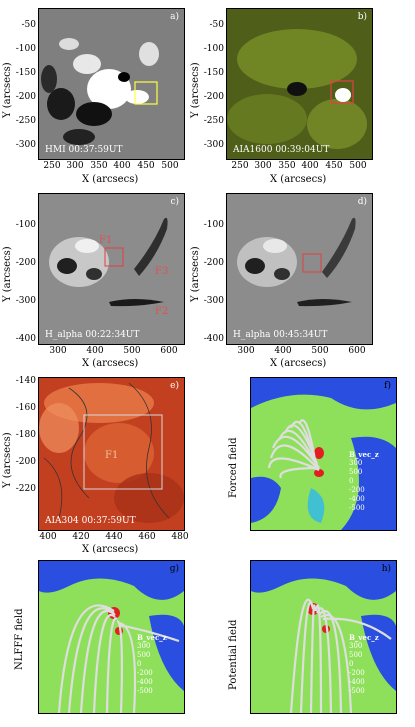 The image size is (415, 727). I want to click on aia304-image, so click(111, 454).